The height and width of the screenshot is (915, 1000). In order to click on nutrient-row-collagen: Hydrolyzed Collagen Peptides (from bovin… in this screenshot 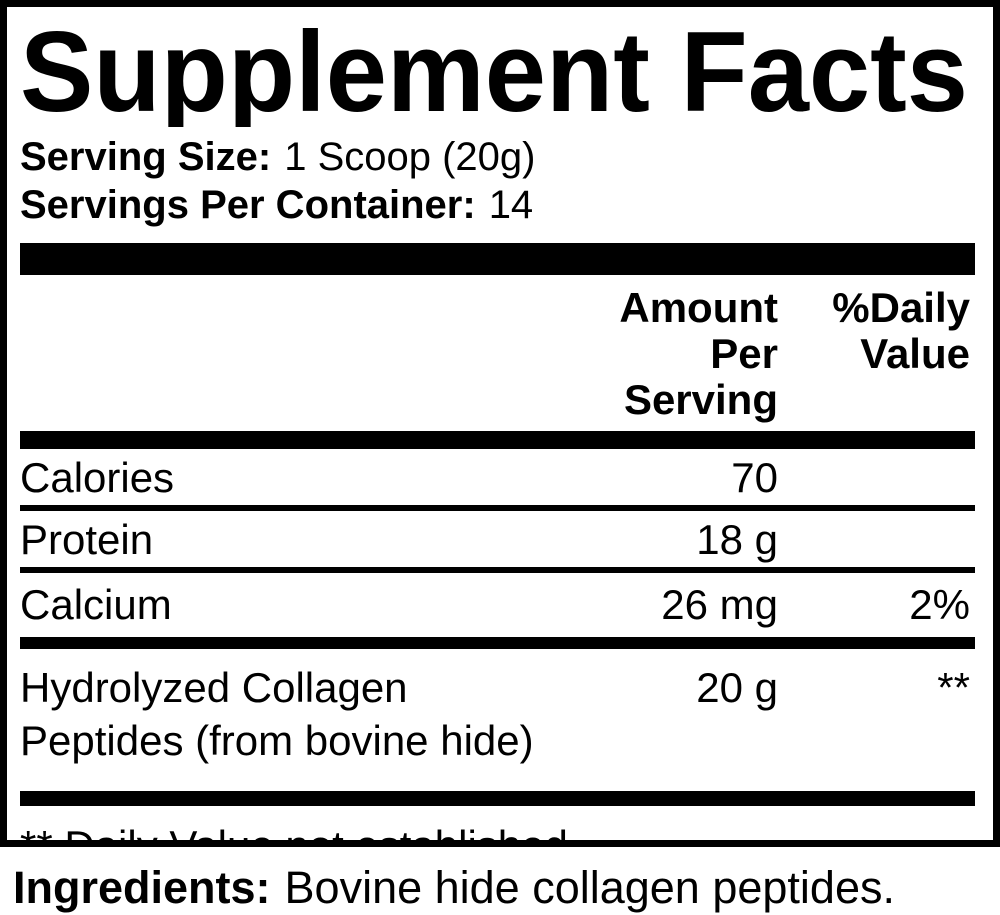, I will do `click(497, 708)`.